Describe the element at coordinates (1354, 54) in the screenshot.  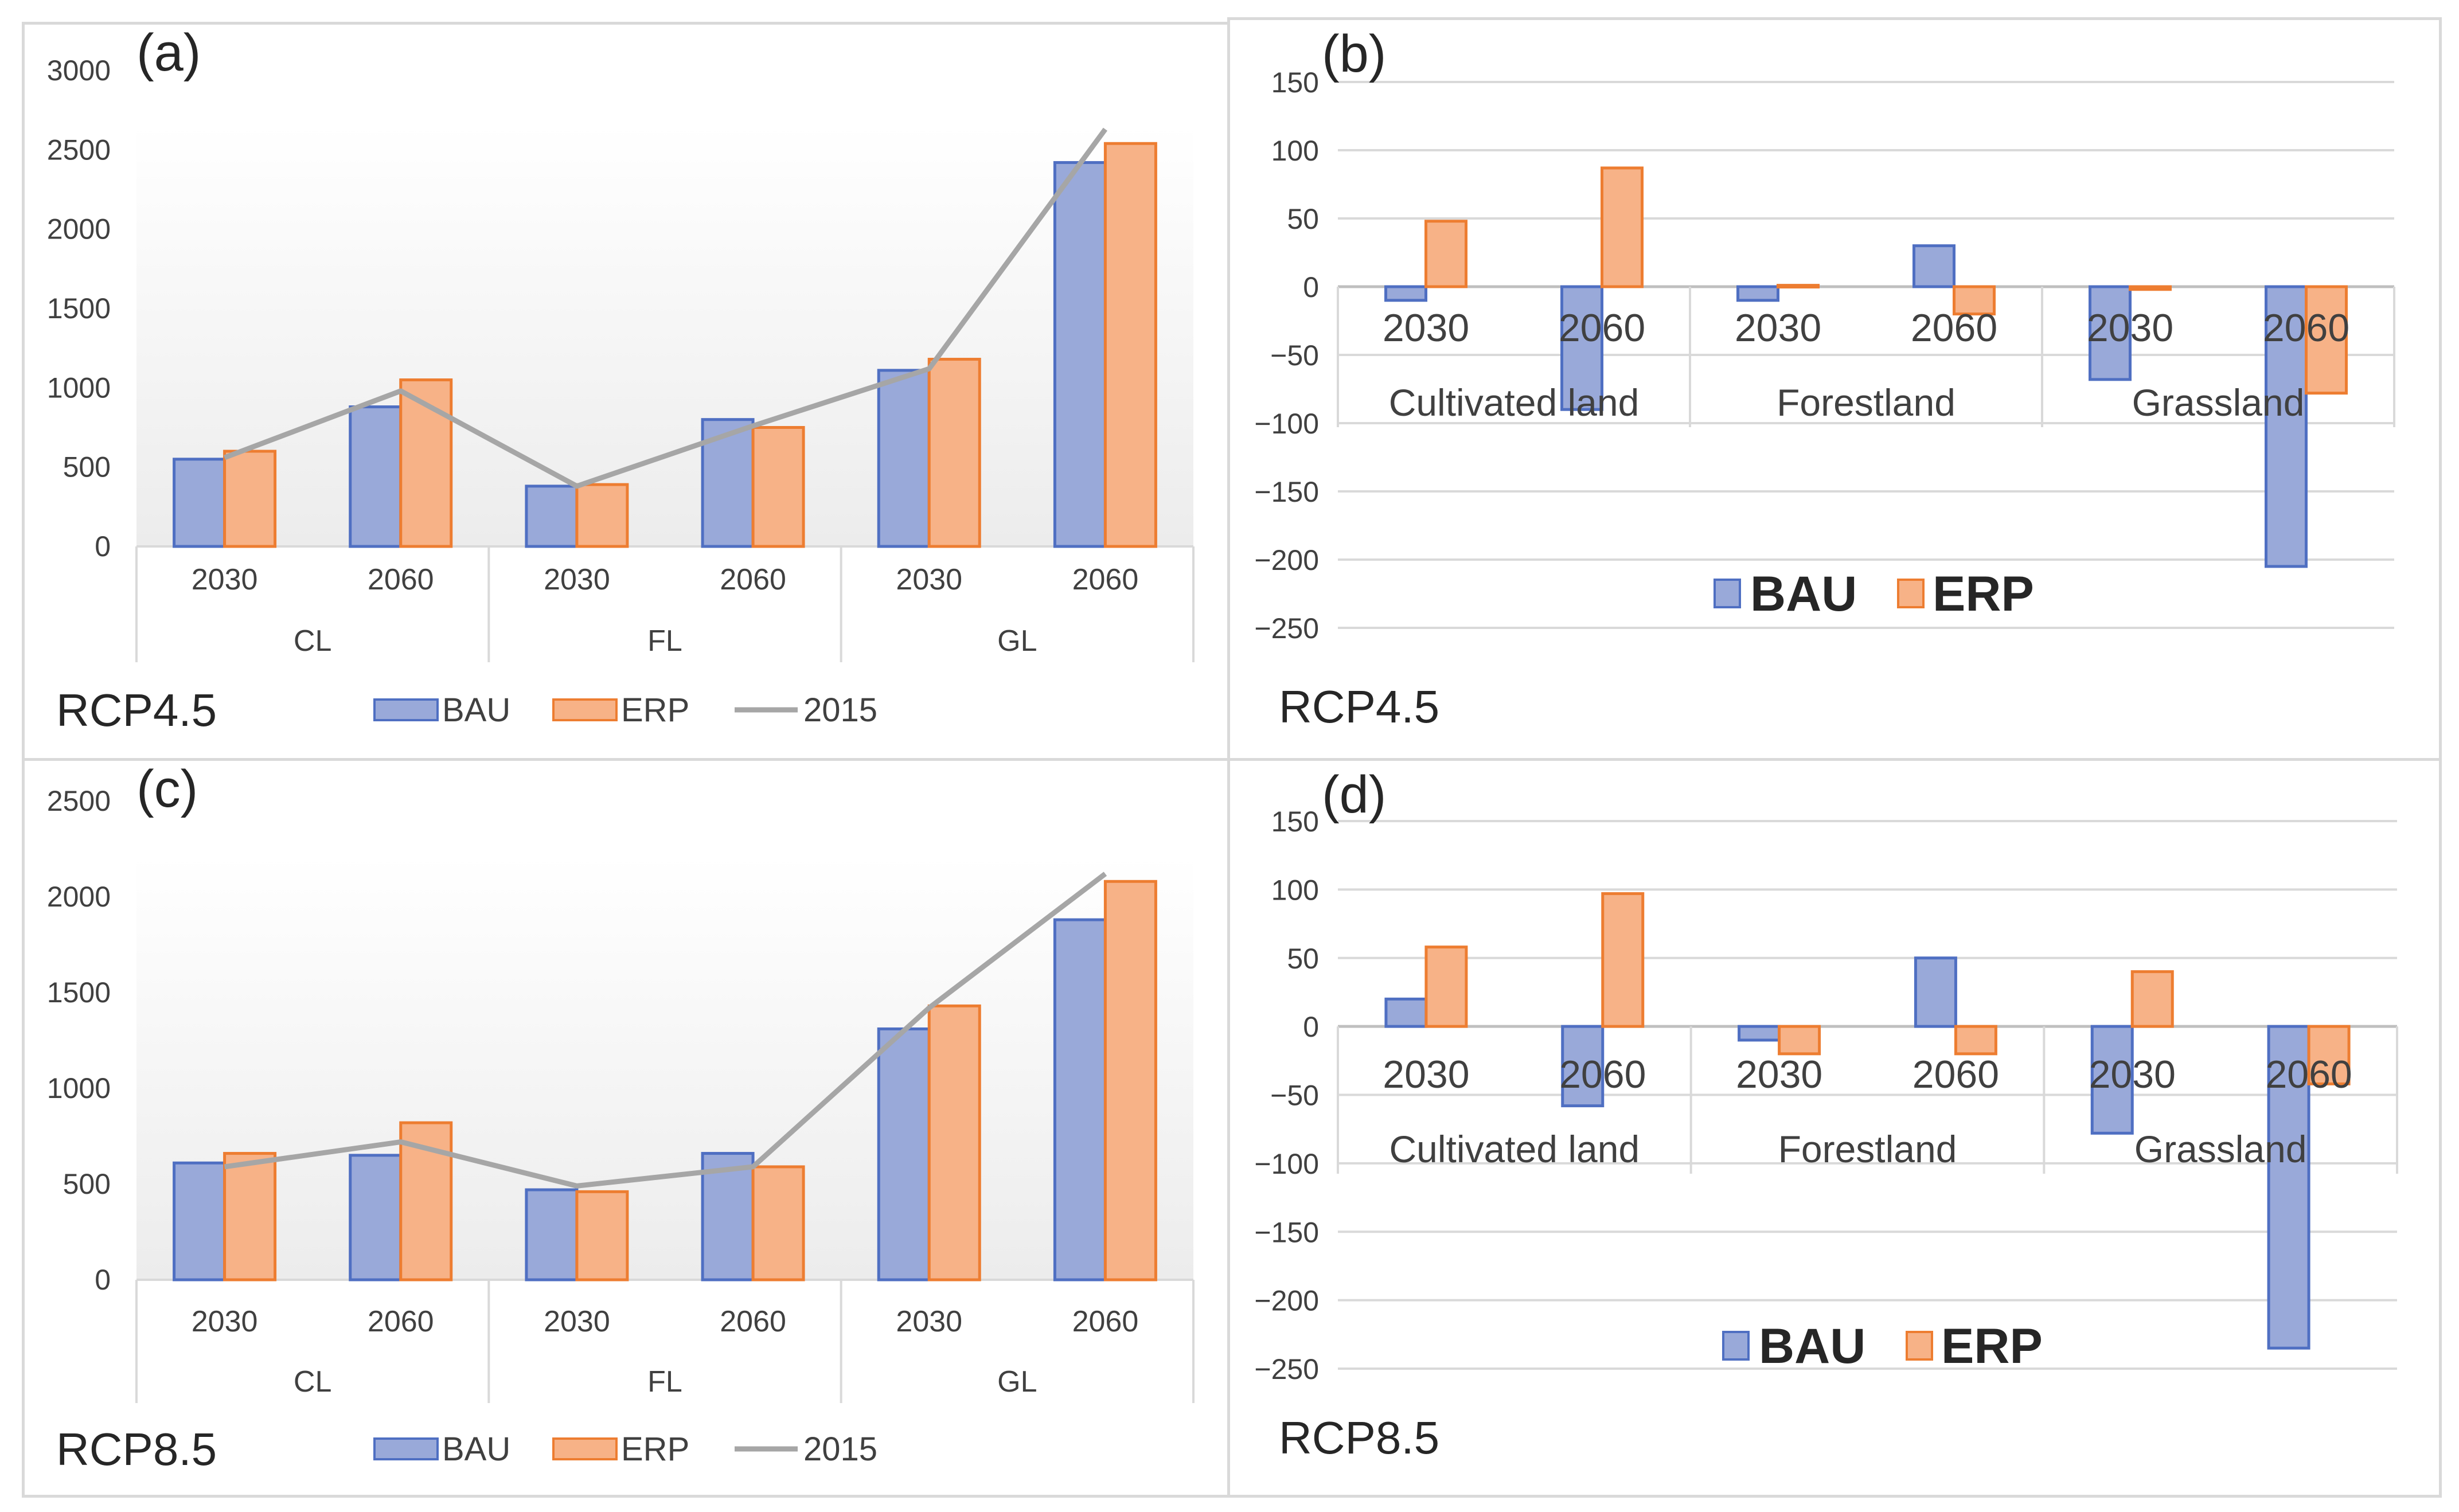
I see `panel-label: (b)` at that location.